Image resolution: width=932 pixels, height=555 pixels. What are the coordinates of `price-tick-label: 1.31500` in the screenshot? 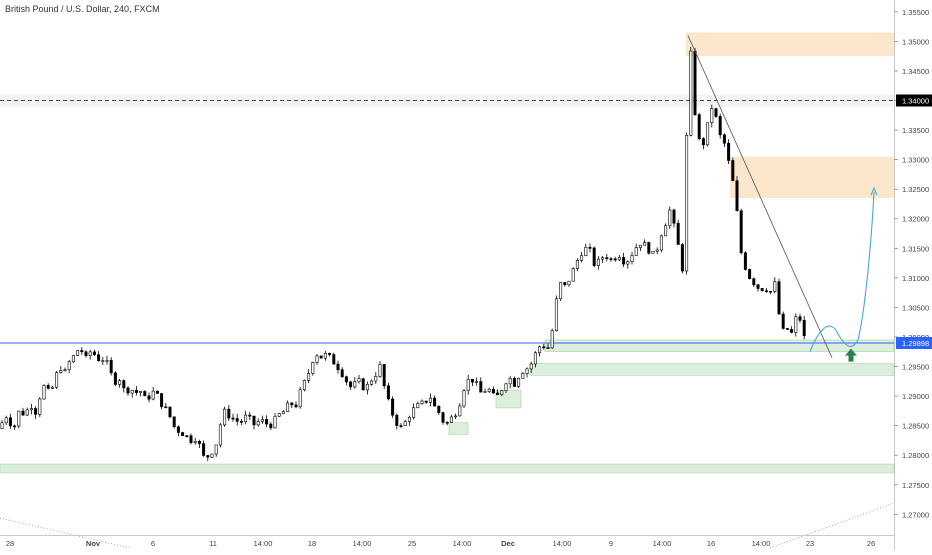 It's located at (915, 248).